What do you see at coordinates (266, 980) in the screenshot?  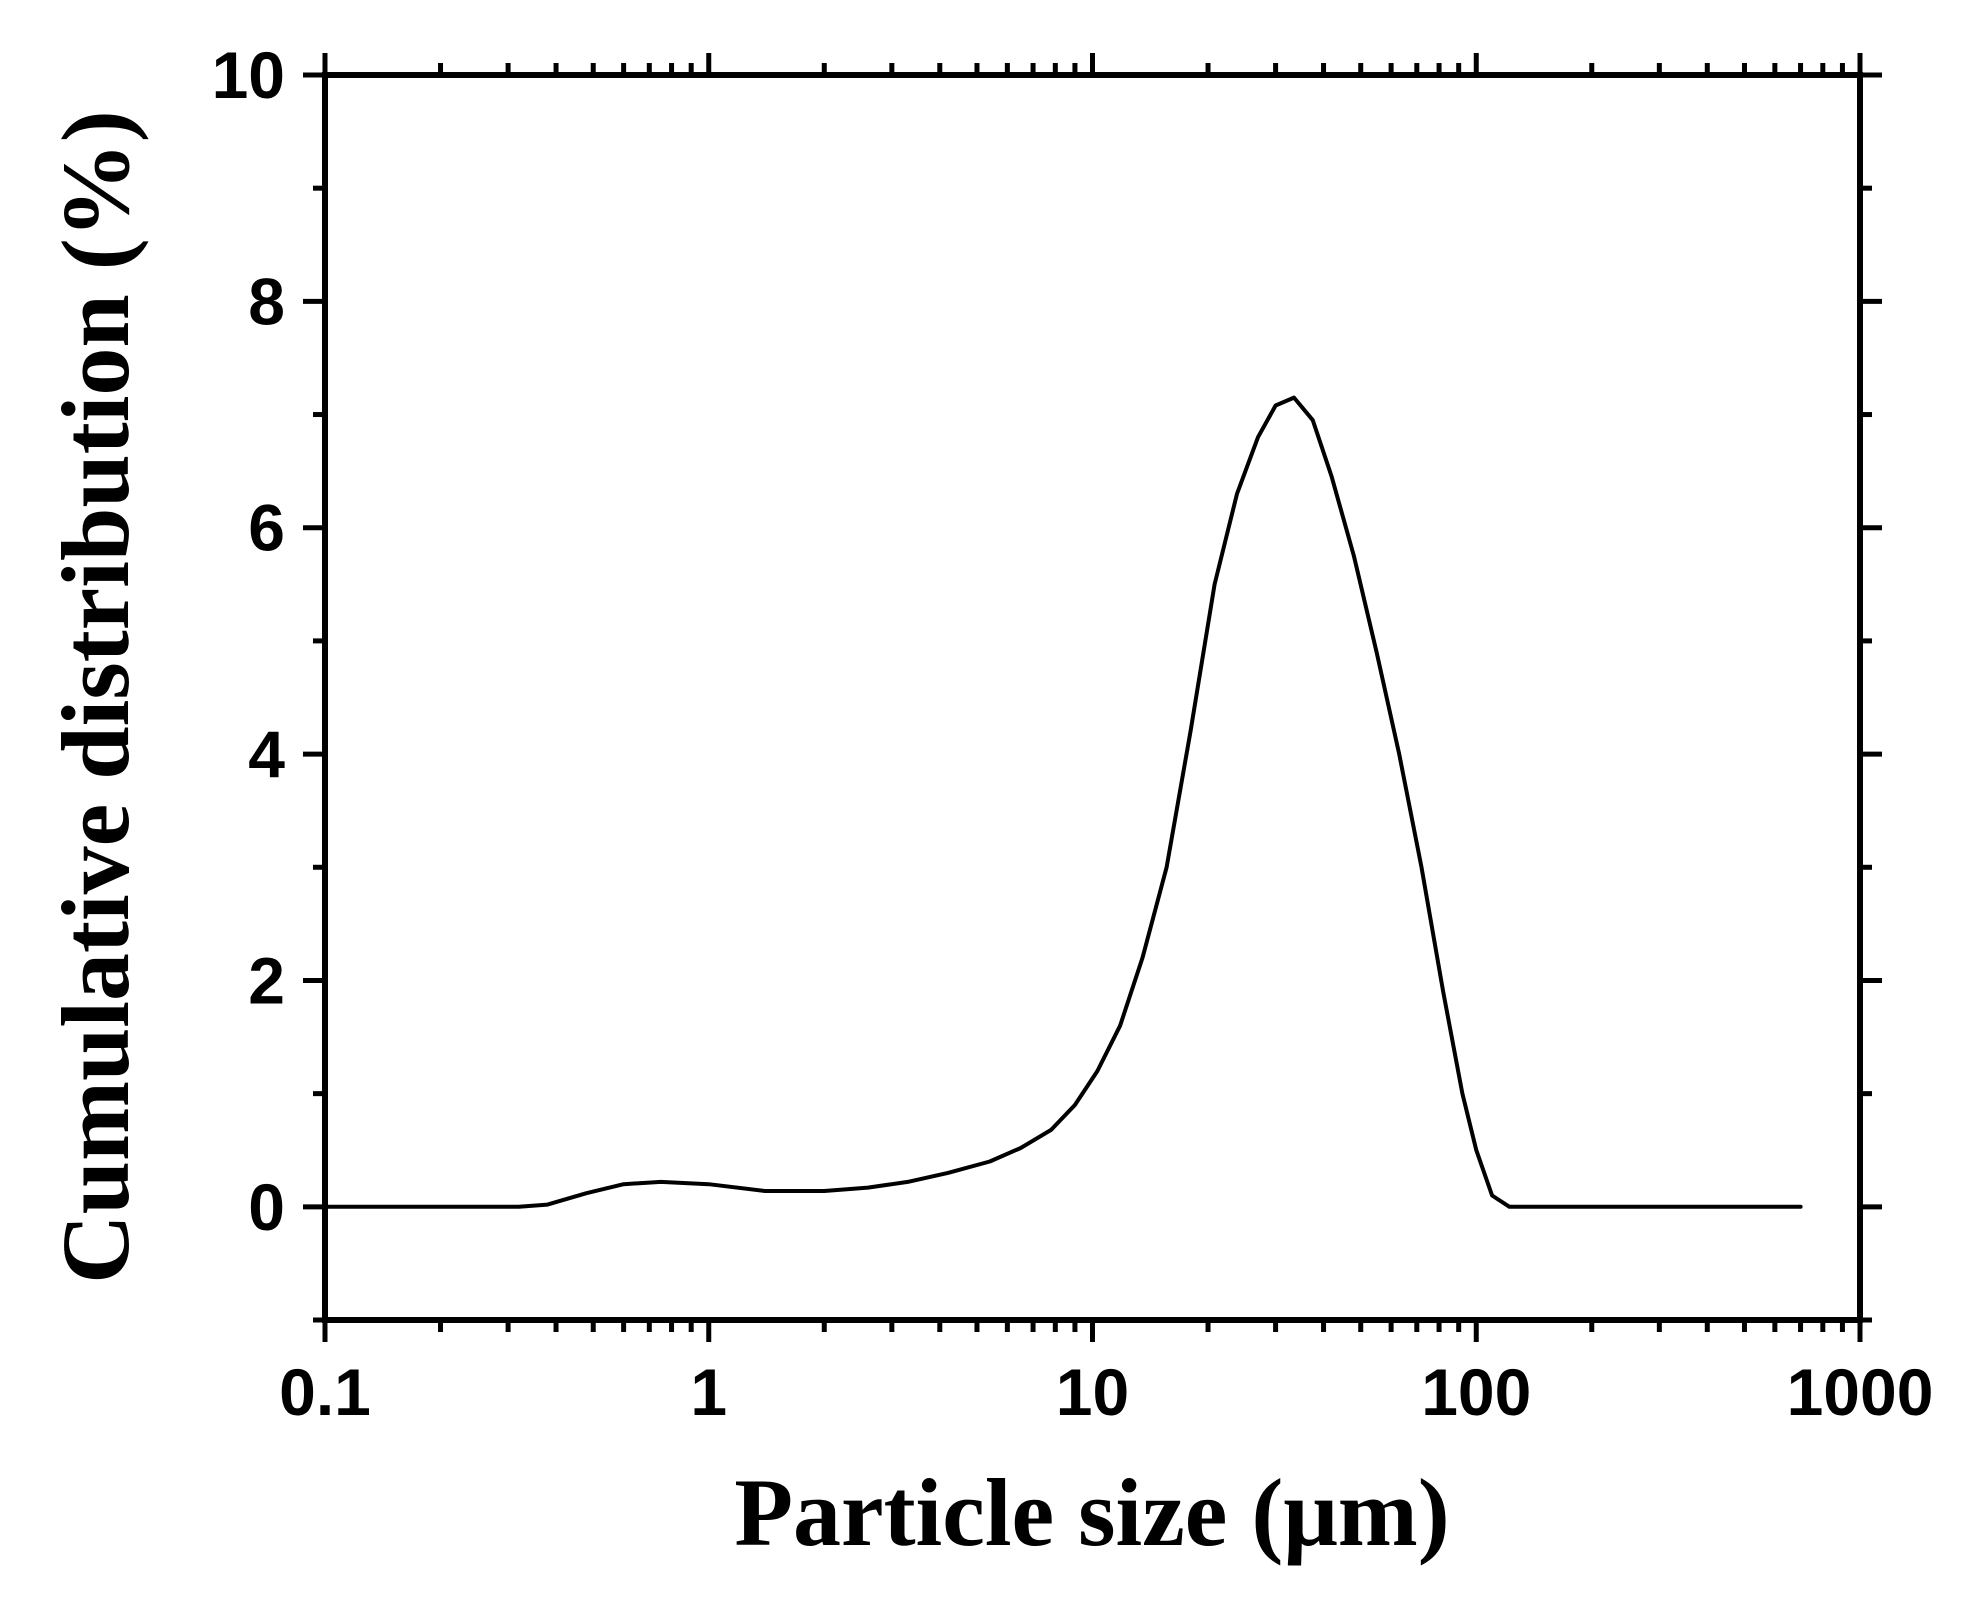 I see `y-tick-label: 2` at bounding box center [266, 980].